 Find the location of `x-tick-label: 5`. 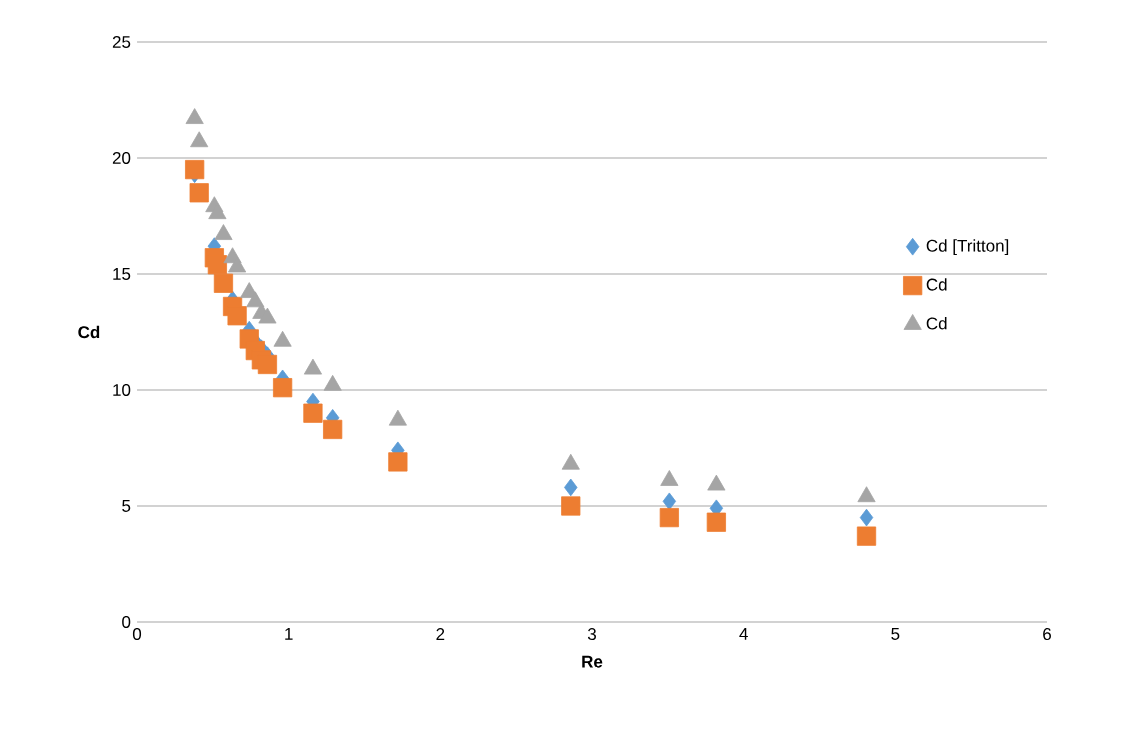

x-tick-label: 5 is located at coordinates (895, 634).